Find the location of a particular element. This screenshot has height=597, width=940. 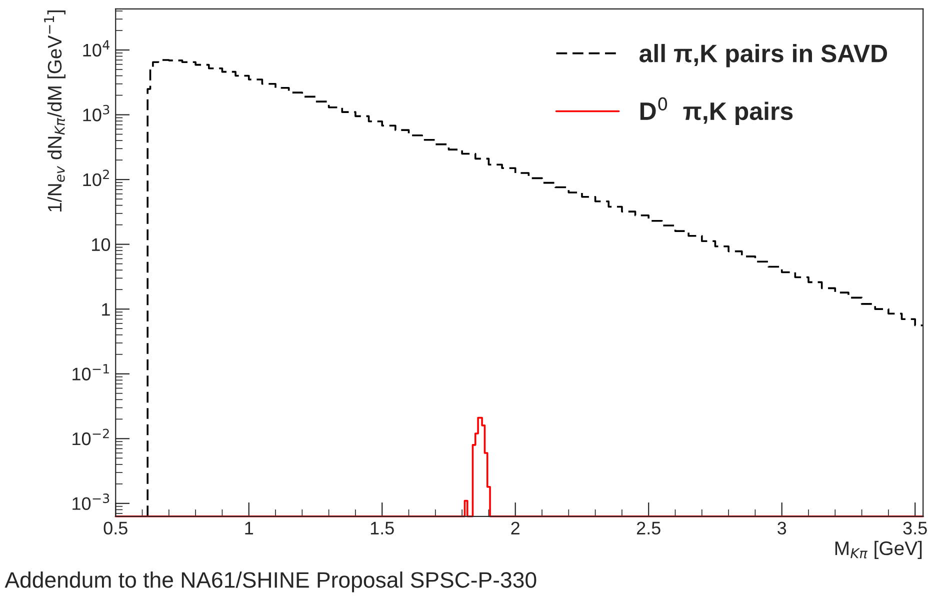

y-tick-label: 10$^{−1}$ is located at coordinates (90, 372).